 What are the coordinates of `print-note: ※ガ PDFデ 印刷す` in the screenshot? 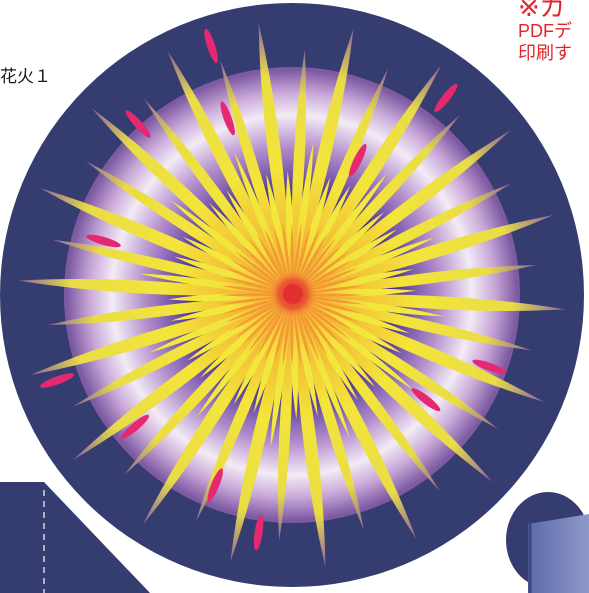 It's located at (545, 32).